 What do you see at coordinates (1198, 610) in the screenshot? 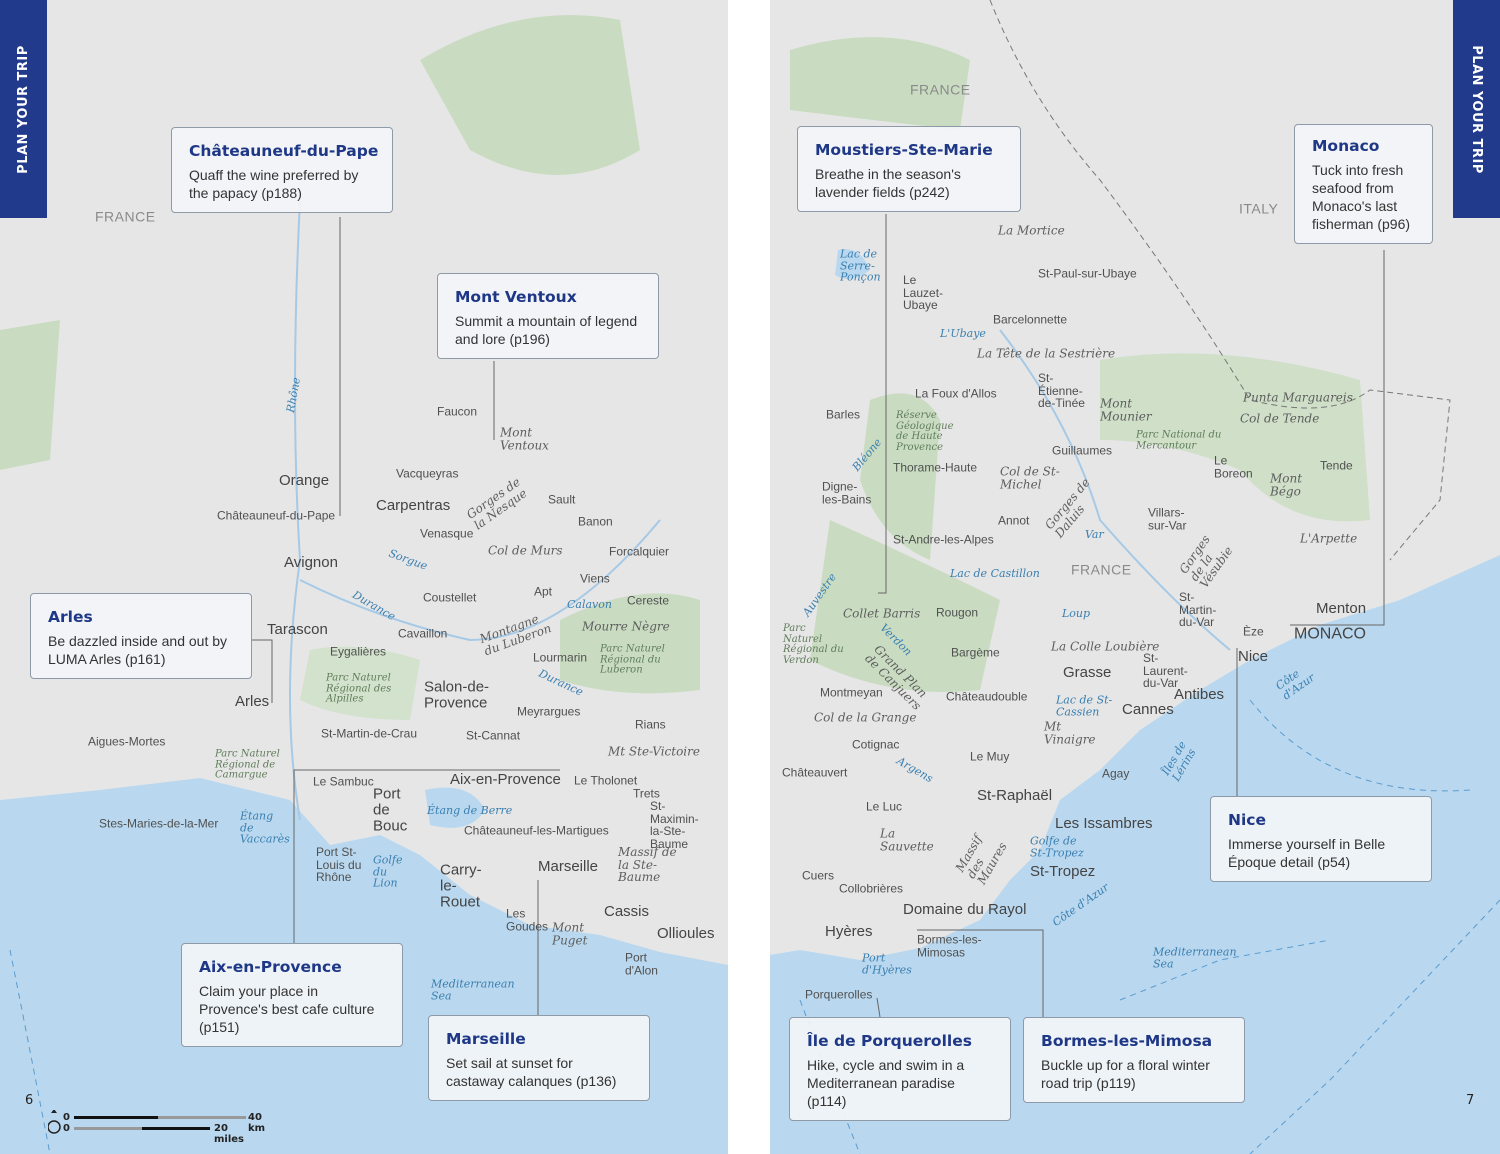
I see `place-label: St-Martin-du-Var` at bounding box center [1198, 610].